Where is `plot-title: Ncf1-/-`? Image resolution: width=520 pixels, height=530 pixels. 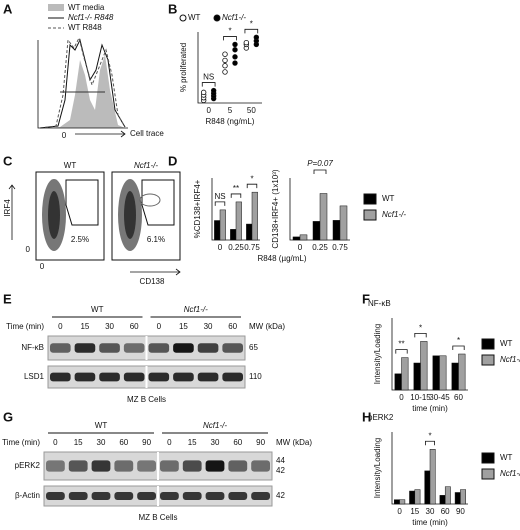 plot-title: Ncf1-/- is located at coordinates (146, 165).